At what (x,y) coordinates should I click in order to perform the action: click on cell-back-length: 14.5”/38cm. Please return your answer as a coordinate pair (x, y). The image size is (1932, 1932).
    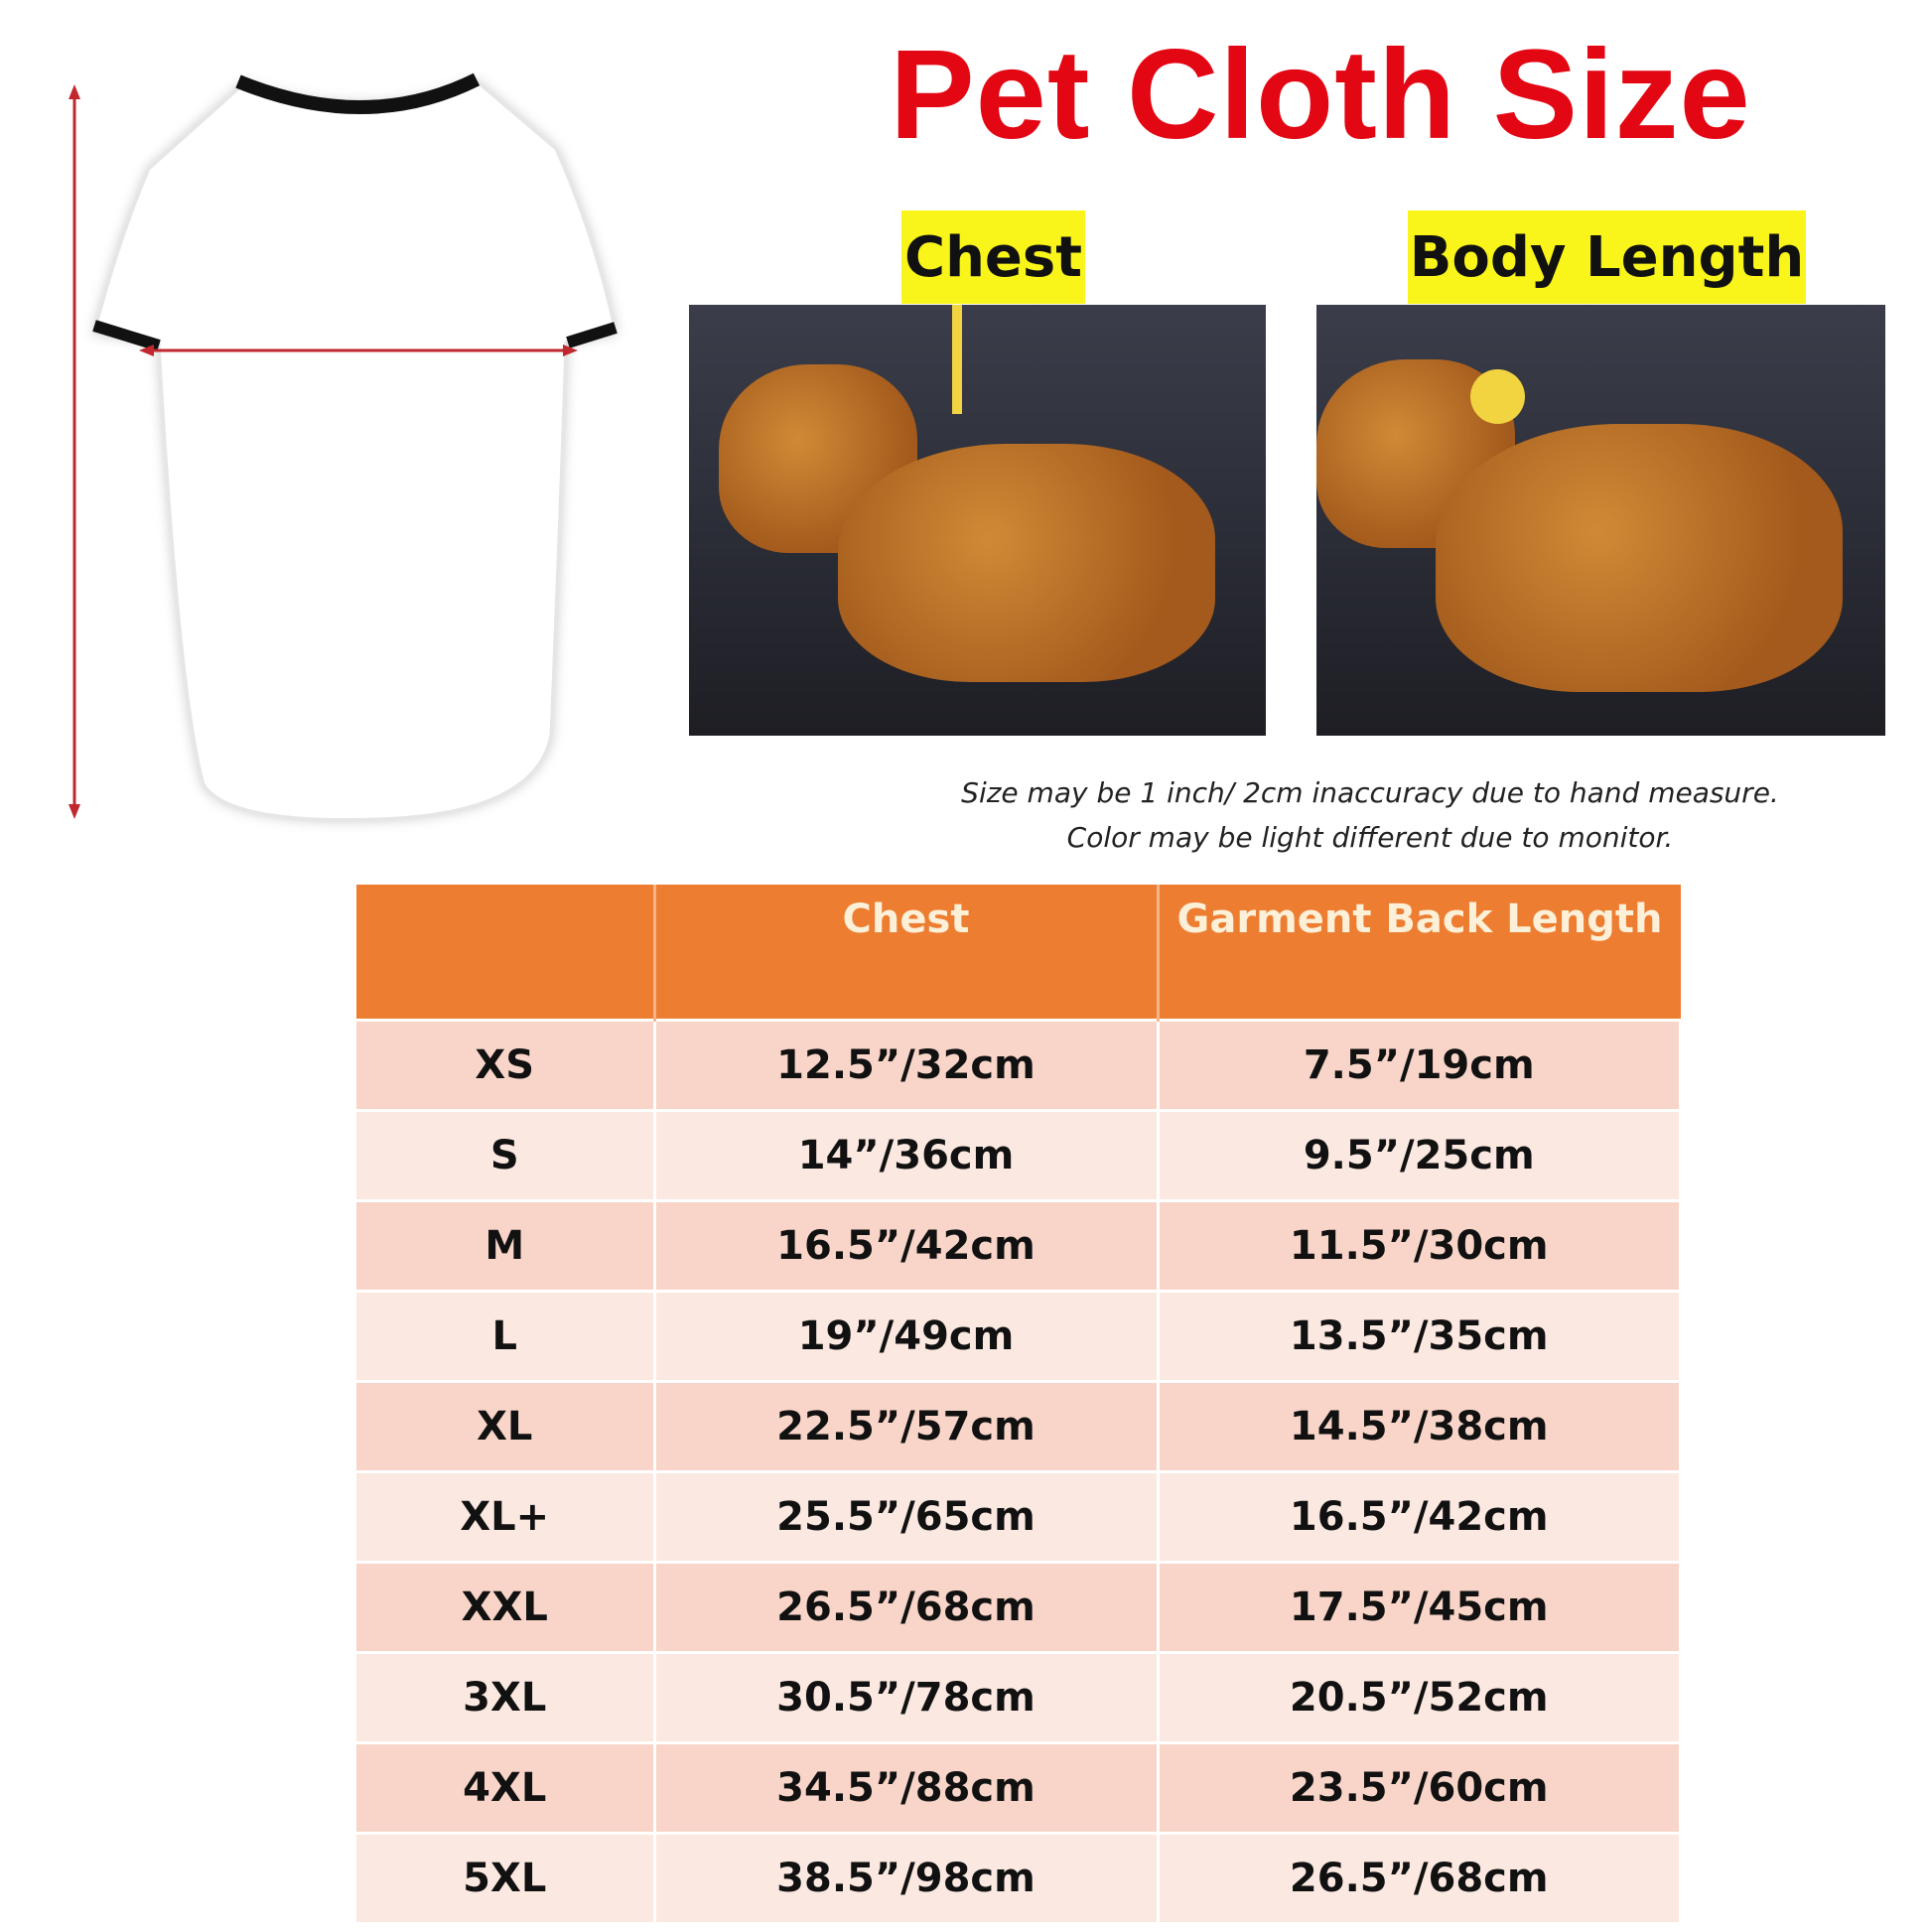
    Looking at the image, I should click on (1420, 1426).